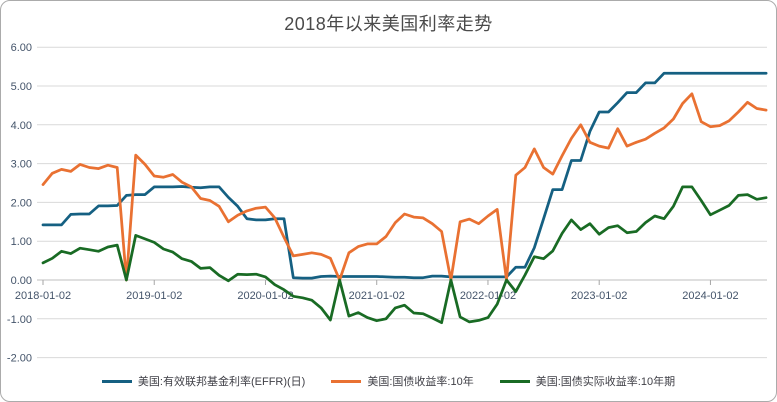 This screenshot has height=402, width=777. What do you see at coordinates (605, 382) in the screenshot?
I see `legend-label-10y-real-yield: 美国:国债实际收益率:10年期` at bounding box center [605, 382].